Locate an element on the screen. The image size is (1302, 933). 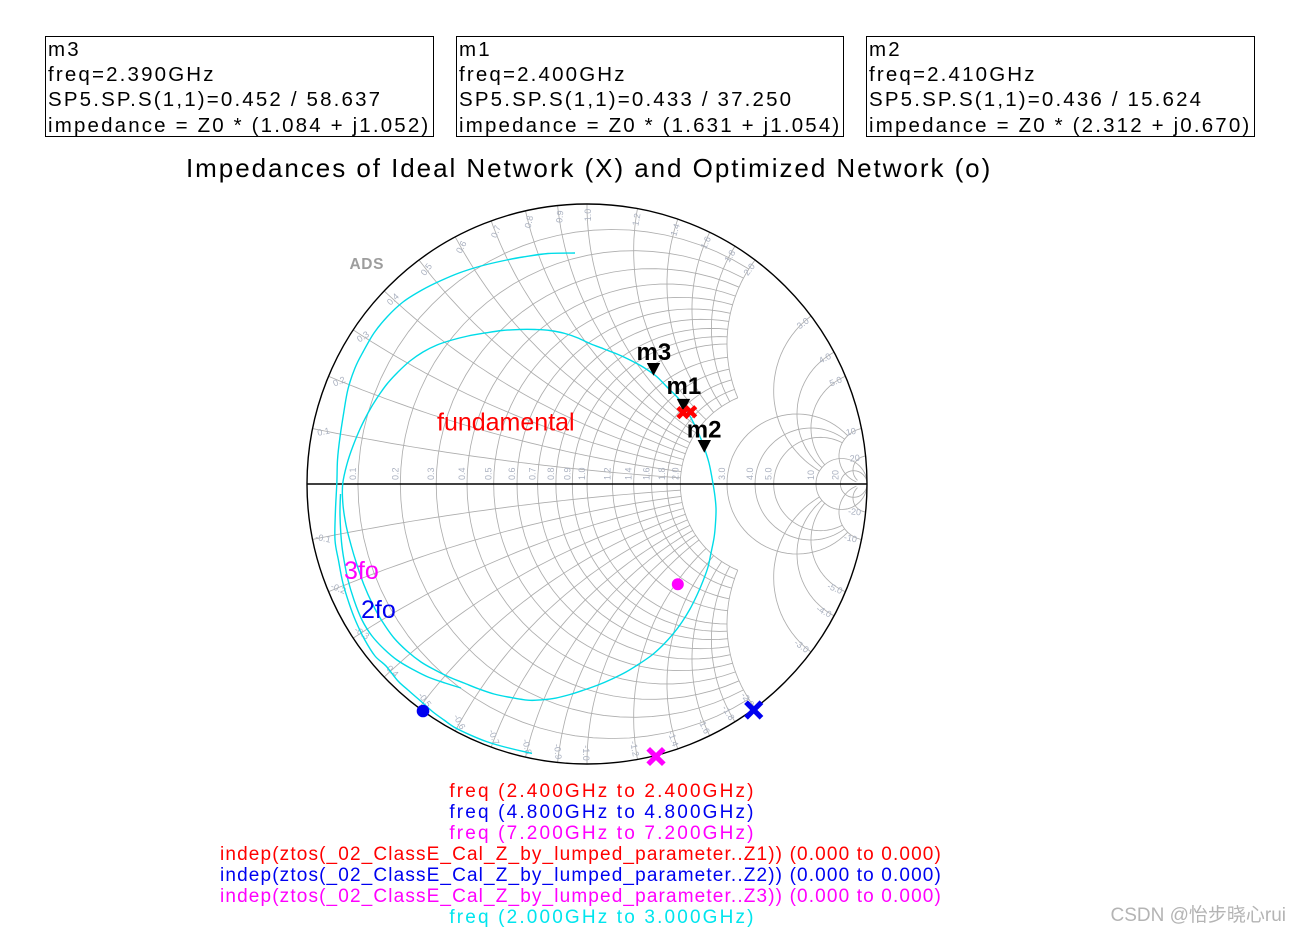
svg-text: 3fo is located at coordinates (361, 571).